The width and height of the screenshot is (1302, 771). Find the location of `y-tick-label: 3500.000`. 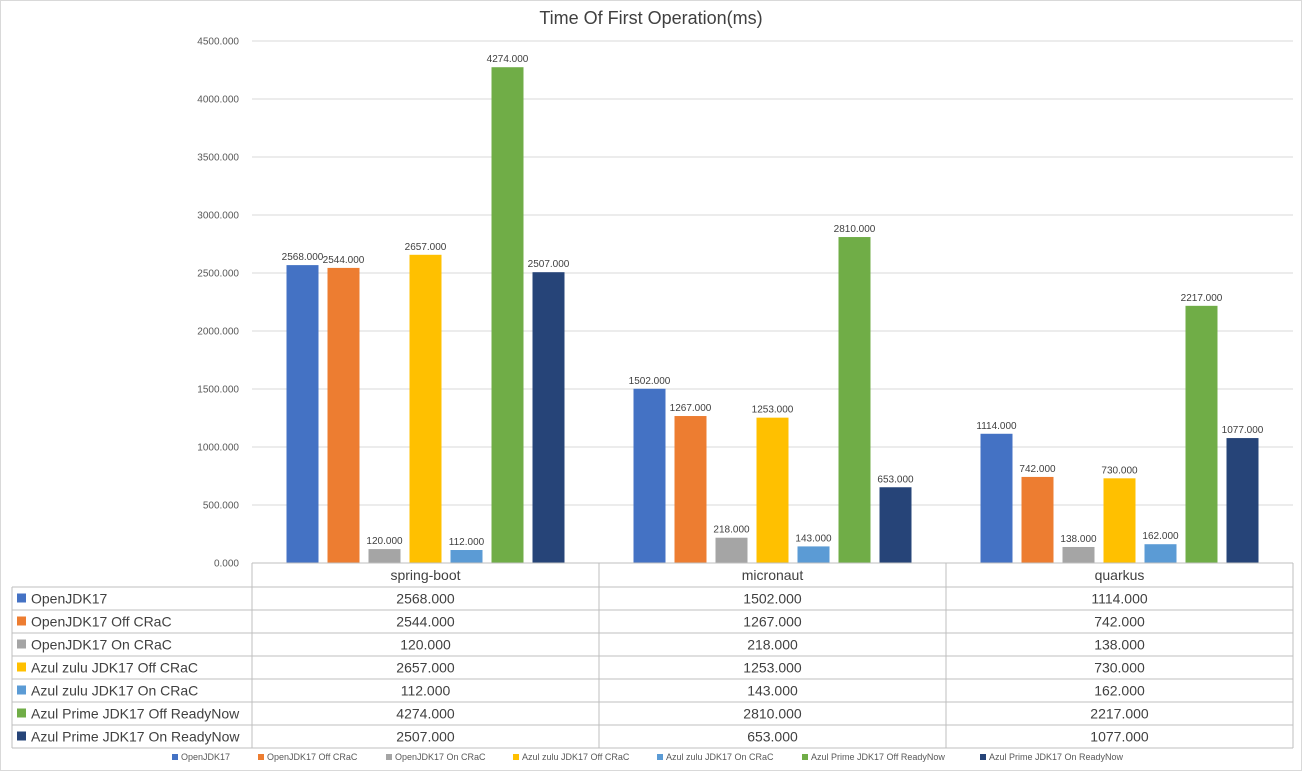

y-tick-label: 3500.000 is located at coordinates (218, 158).